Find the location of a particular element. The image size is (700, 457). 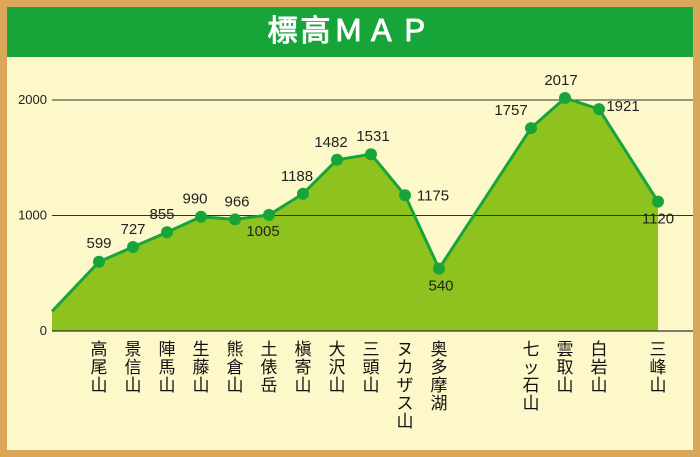

y-tick-label: 1000 is located at coordinates (32, 215).